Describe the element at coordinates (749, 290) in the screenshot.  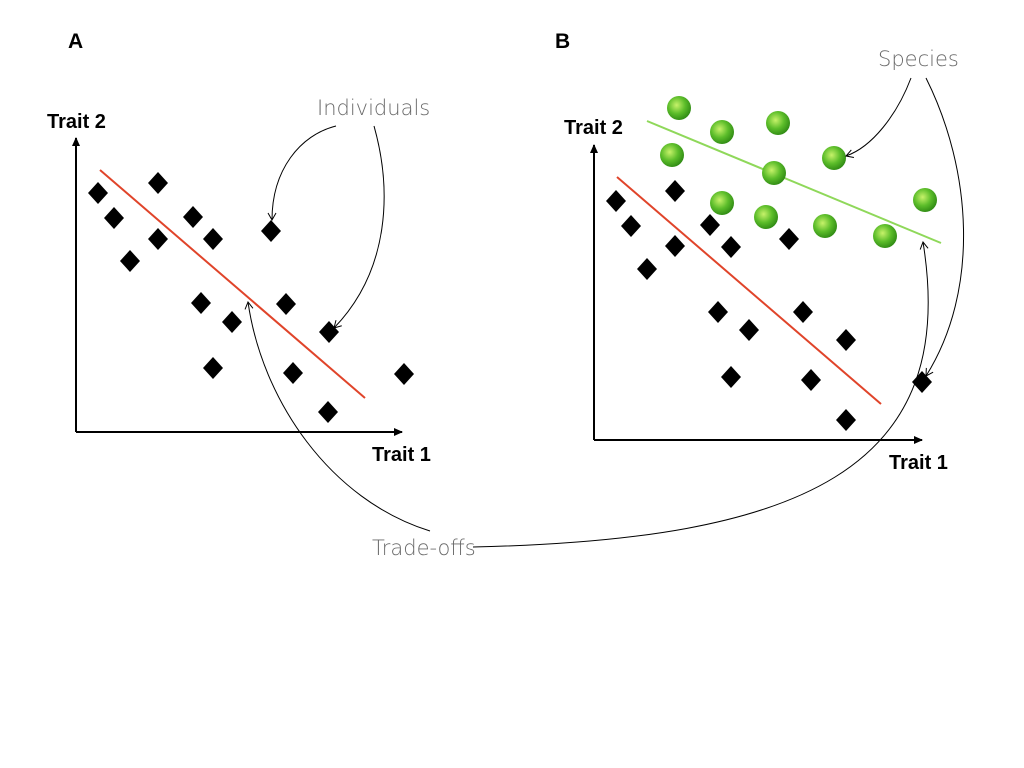
I see `panel-b-individual-tradeoff-line` at that location.